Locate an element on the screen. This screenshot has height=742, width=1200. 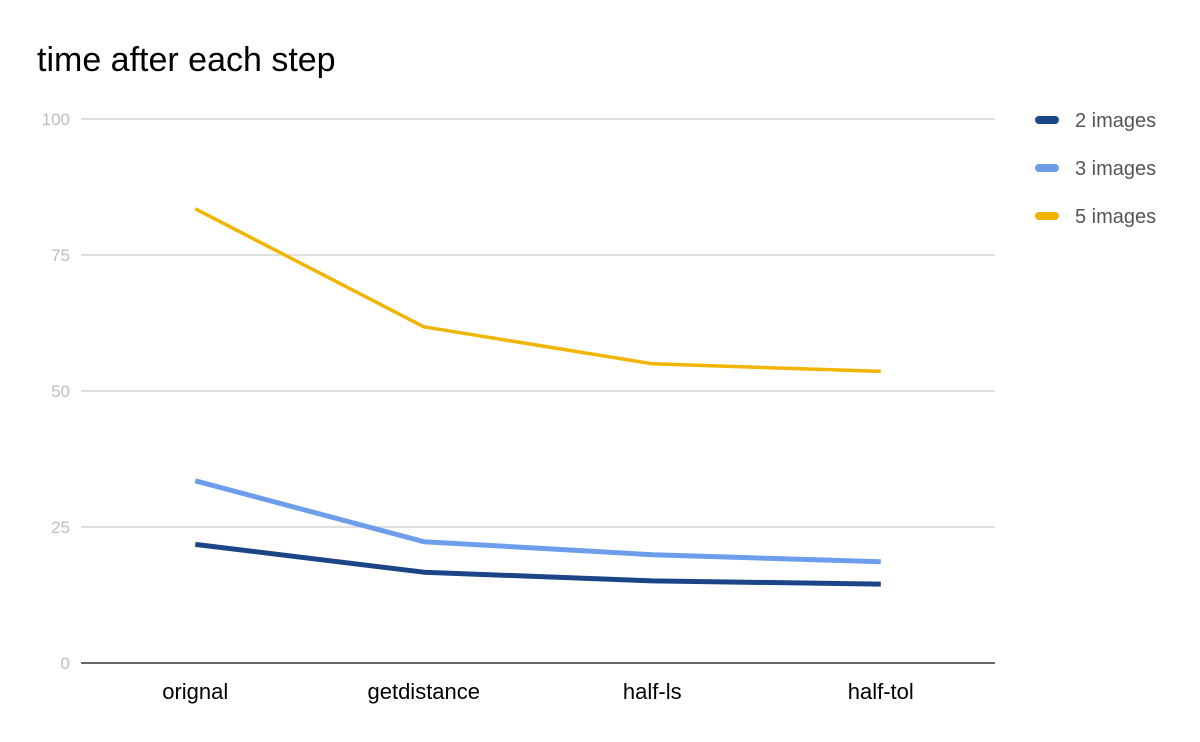
legend-label: 2 images is located at coordinates (1115, 121).